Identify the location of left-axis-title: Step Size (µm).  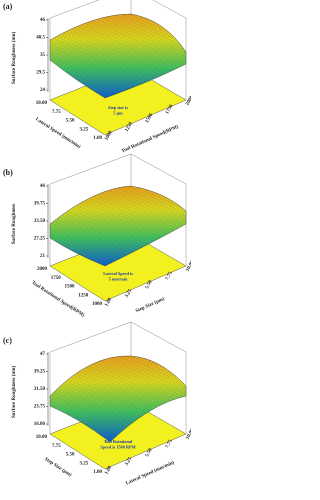
(57, 467).